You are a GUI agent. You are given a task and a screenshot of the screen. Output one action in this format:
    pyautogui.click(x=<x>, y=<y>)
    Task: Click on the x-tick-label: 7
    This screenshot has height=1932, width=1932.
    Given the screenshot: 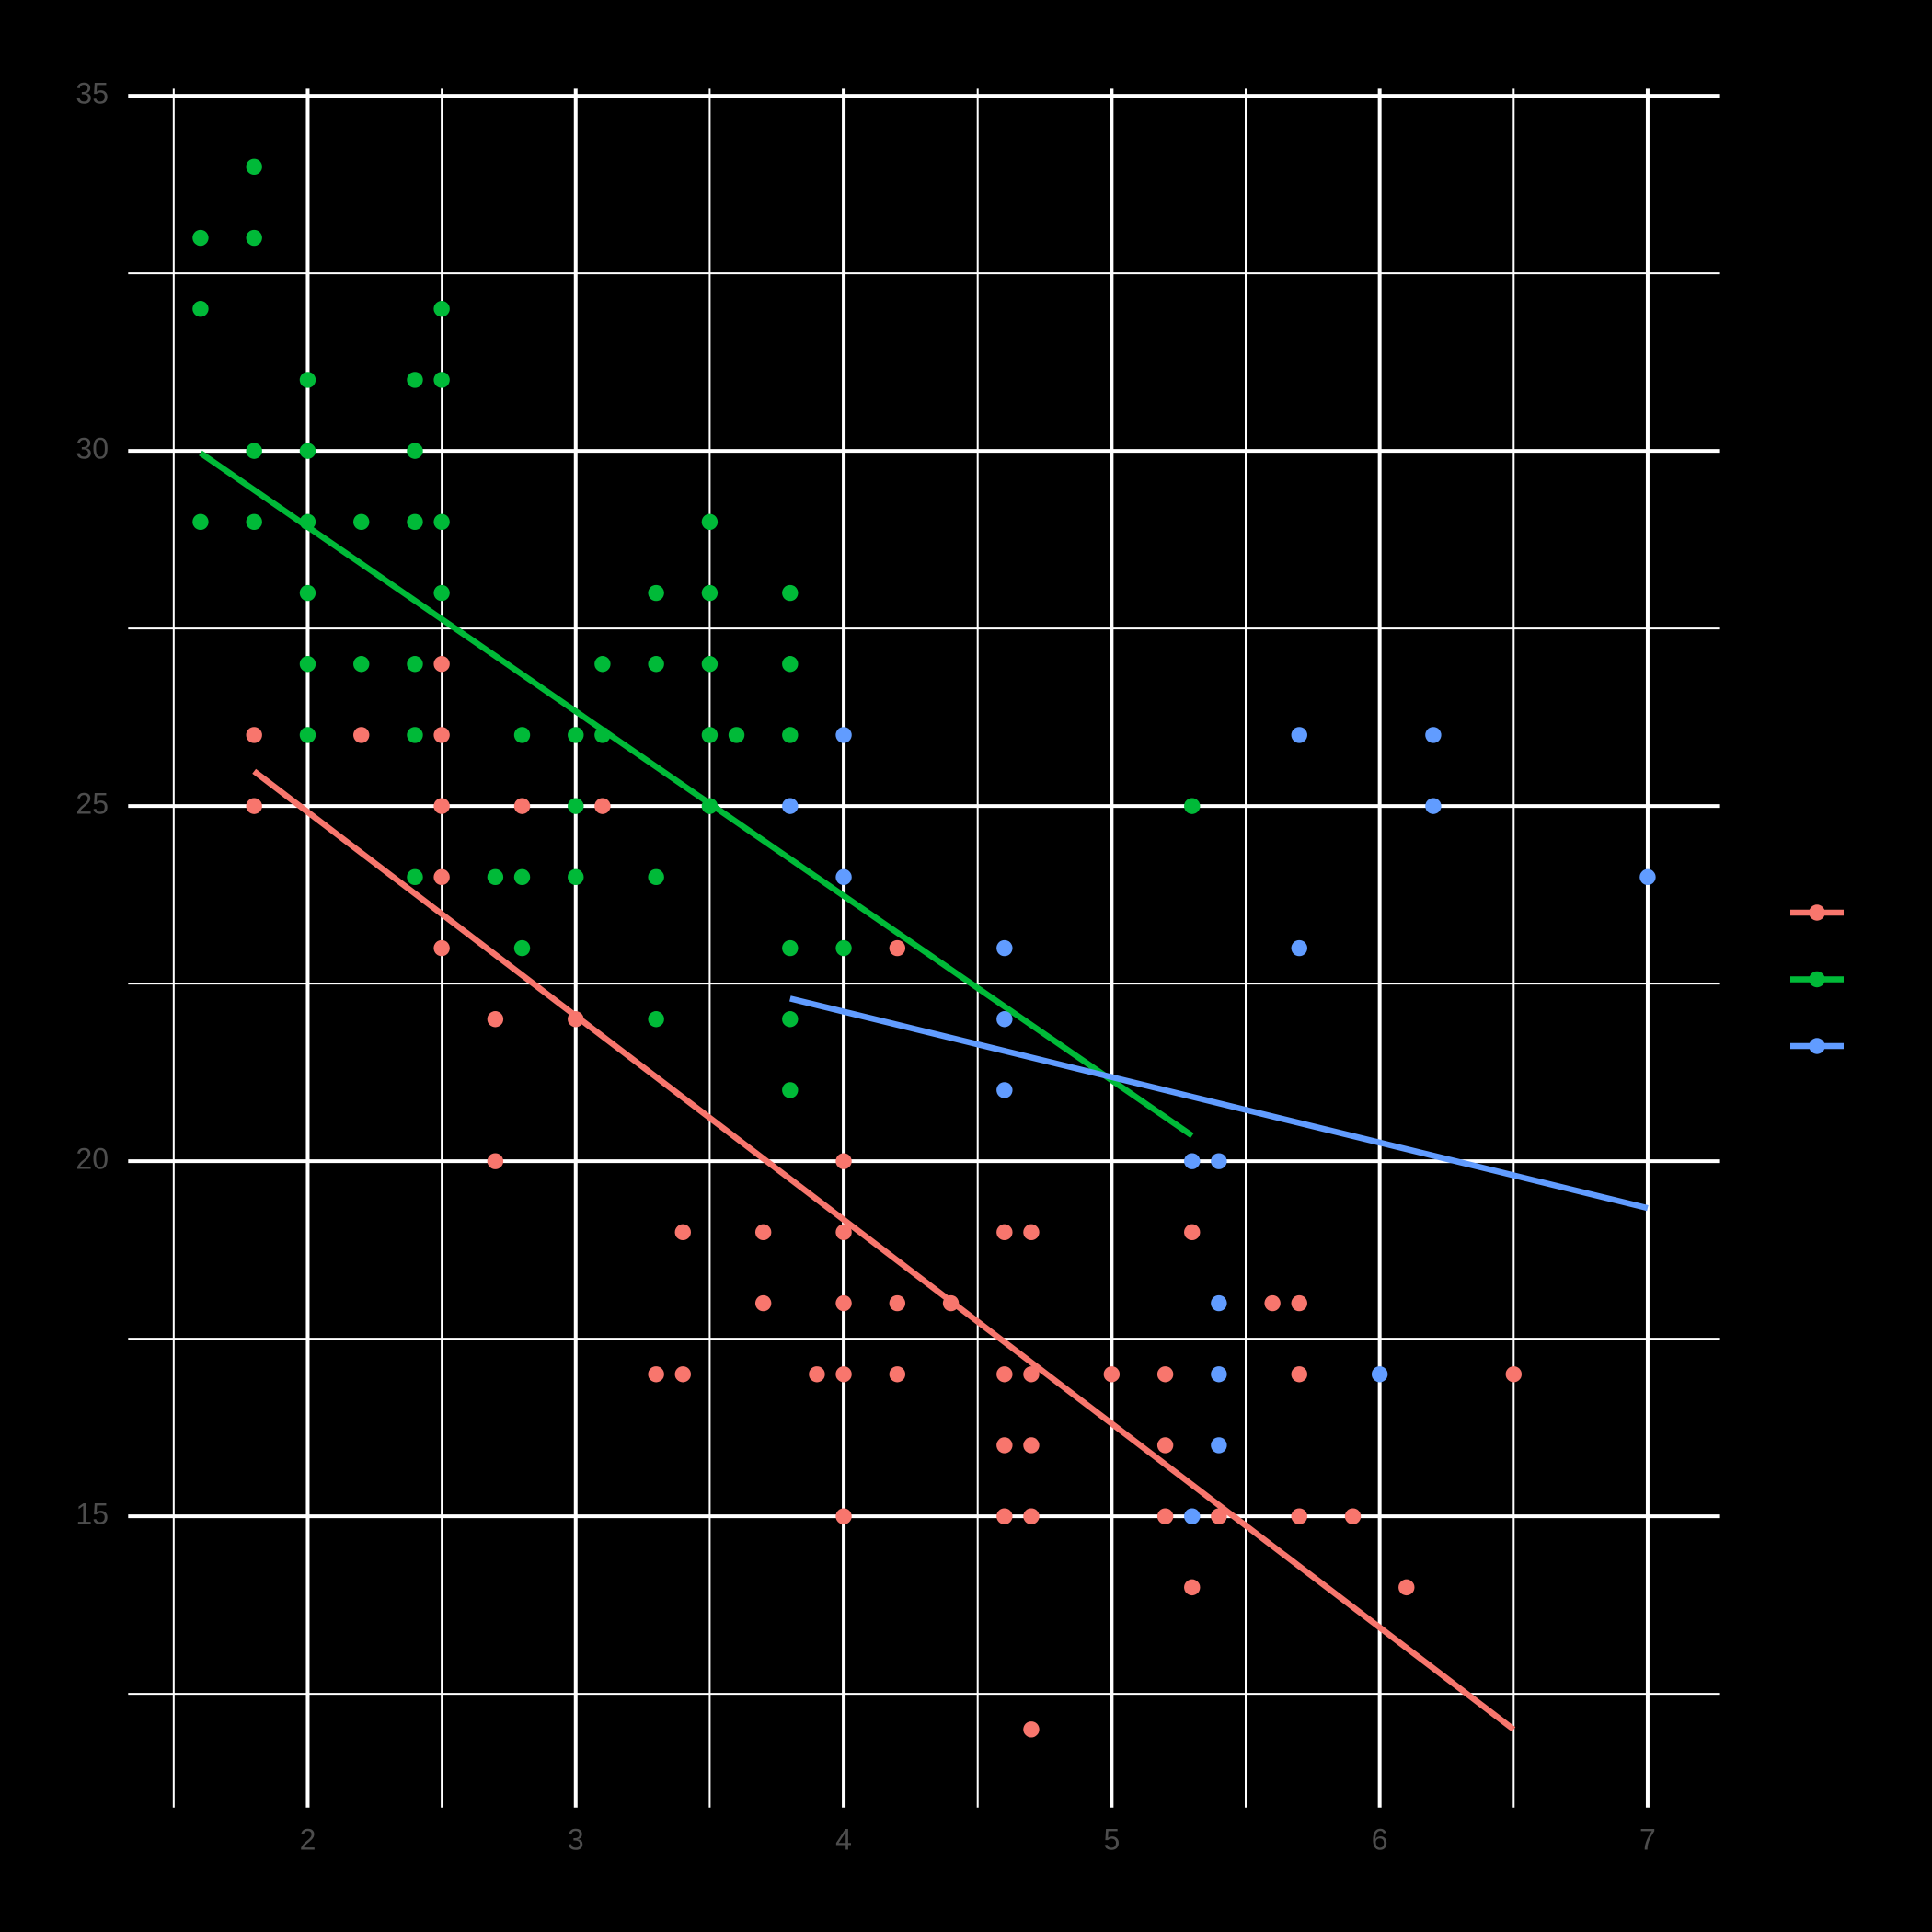 What is the action you would take?
    pyautogui.click(x=1647, y=1839)
    